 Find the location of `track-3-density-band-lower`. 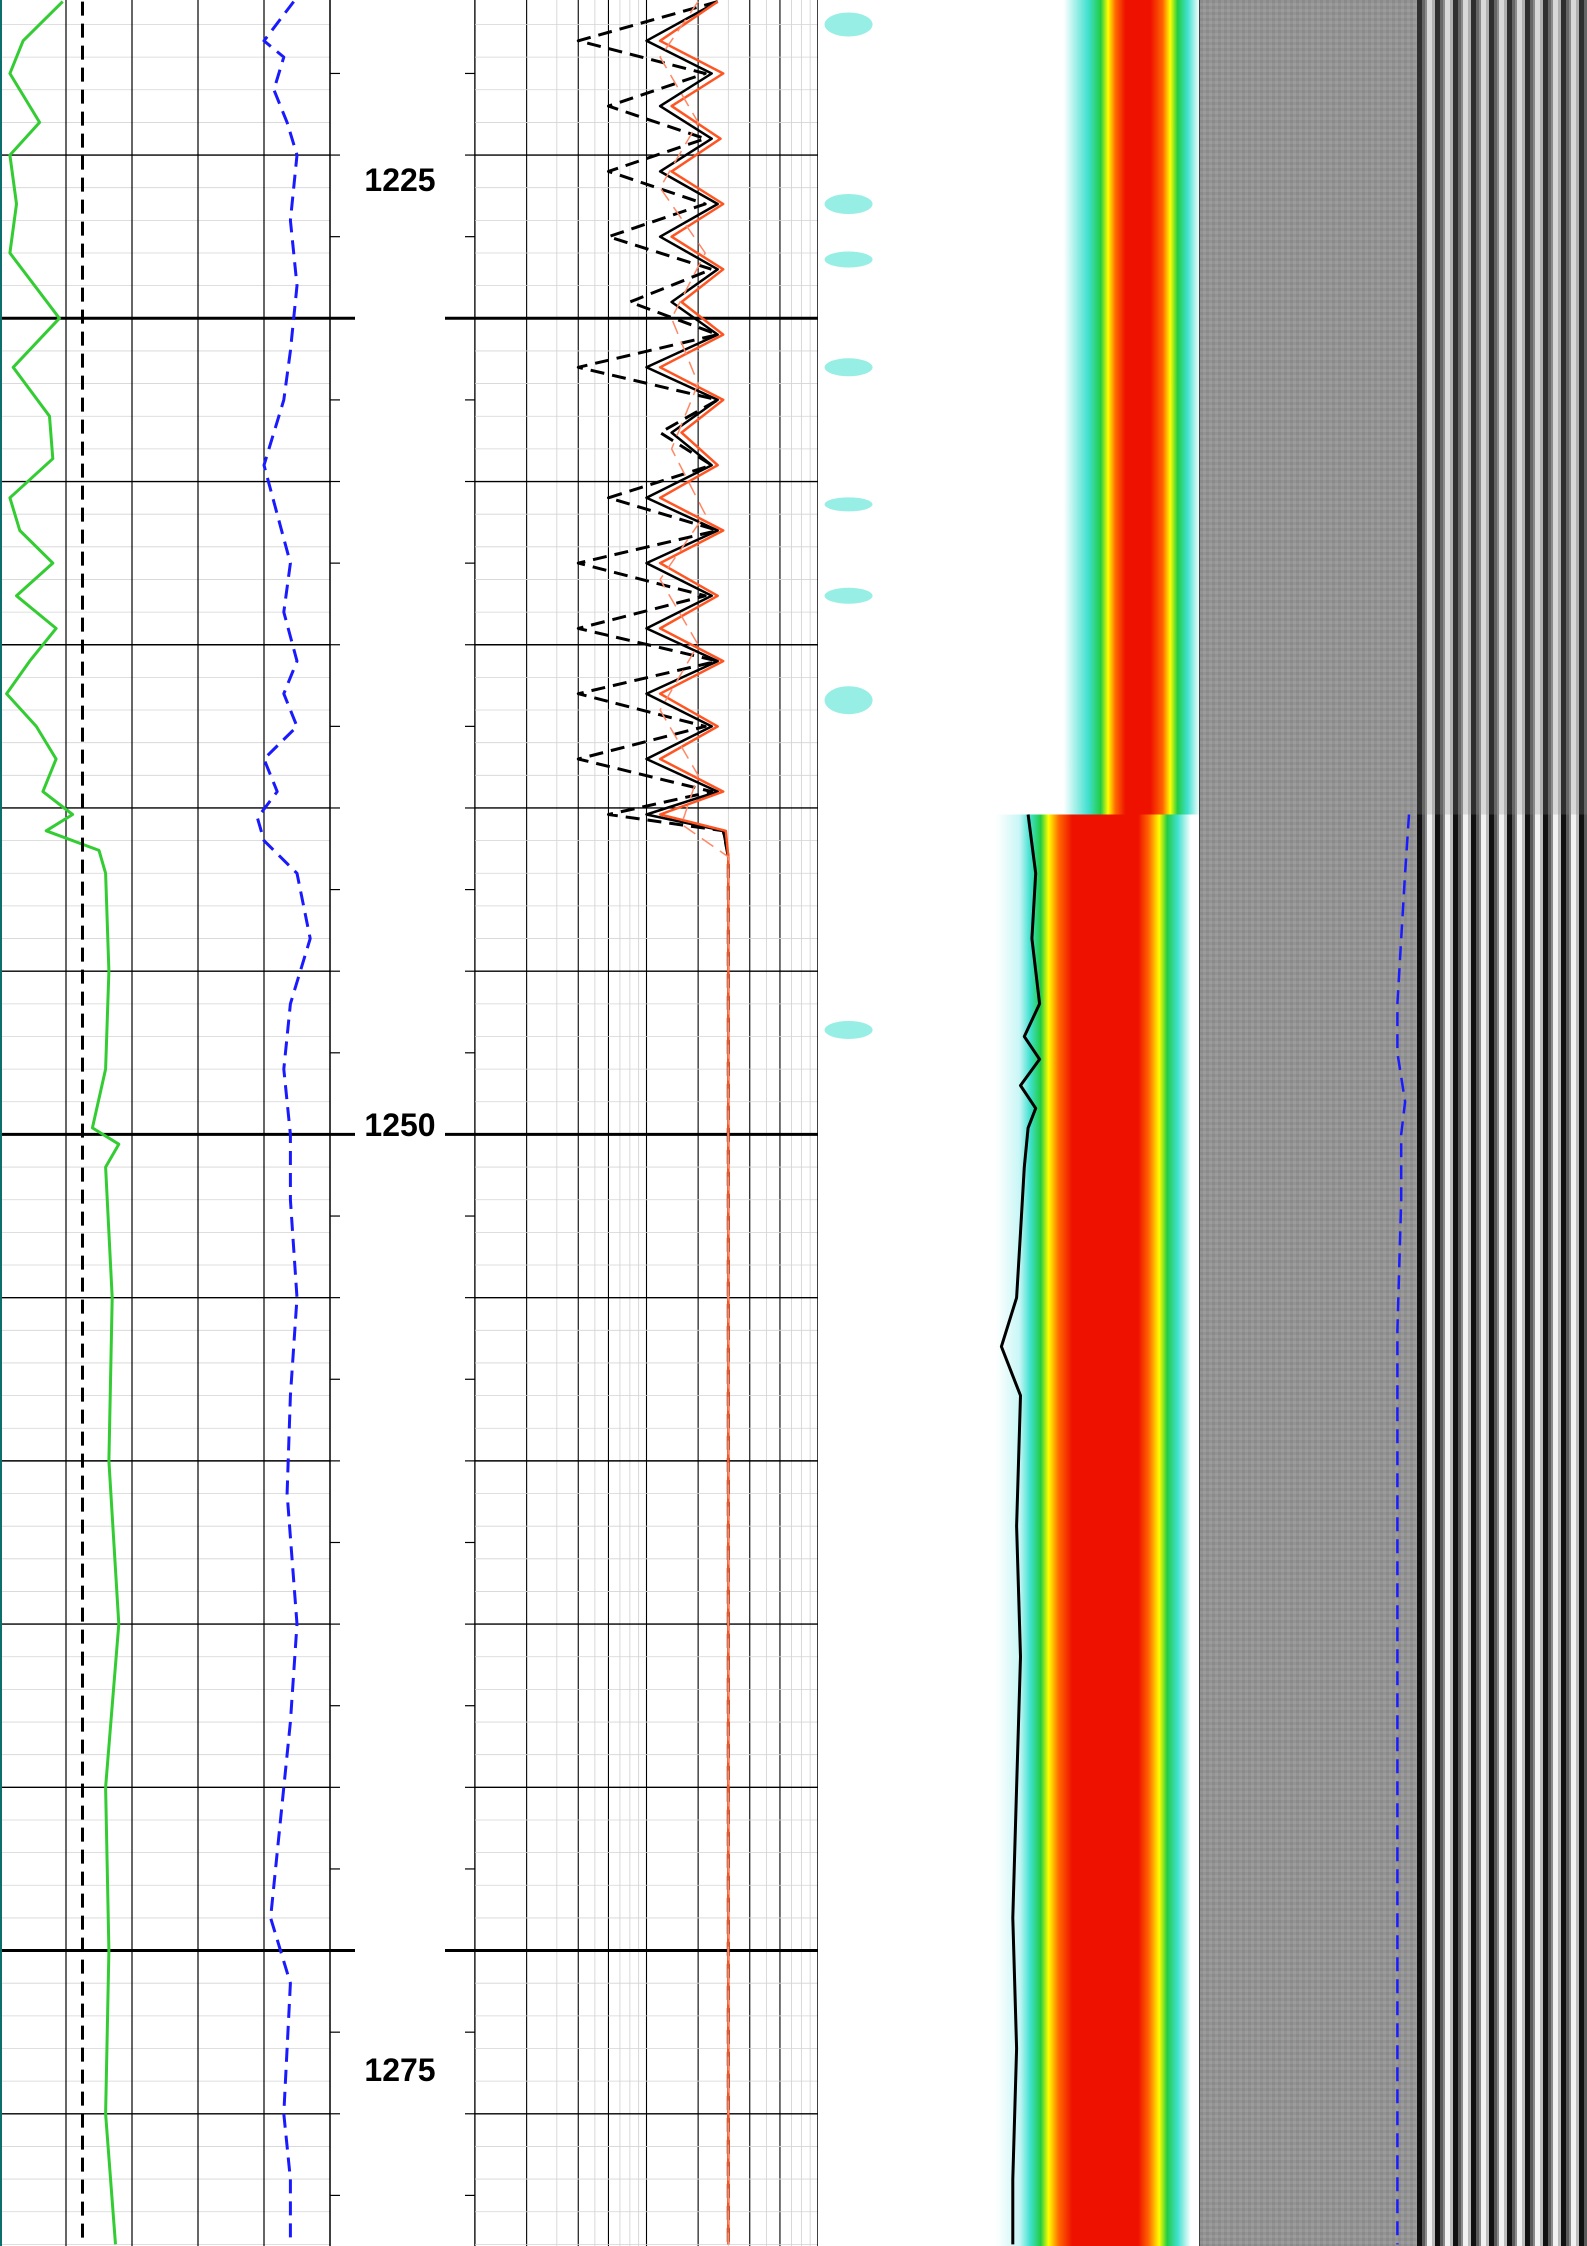

track-3-density-band-lower is located at coordinates (1064, 1530).